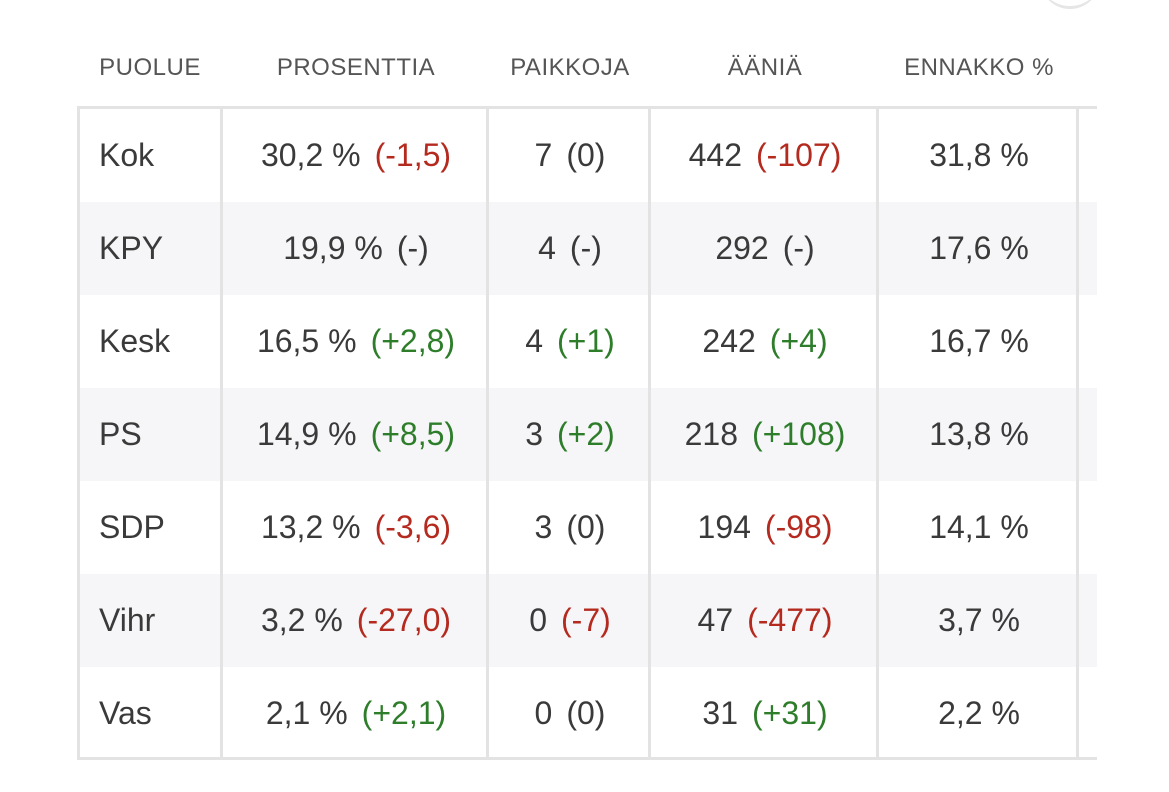 Image resolution: width=1169 pixels, height=792 pixels. Describe the element at coordinates (790, 620) in the screenshot. I see `votes-change: (-477)` at that location.